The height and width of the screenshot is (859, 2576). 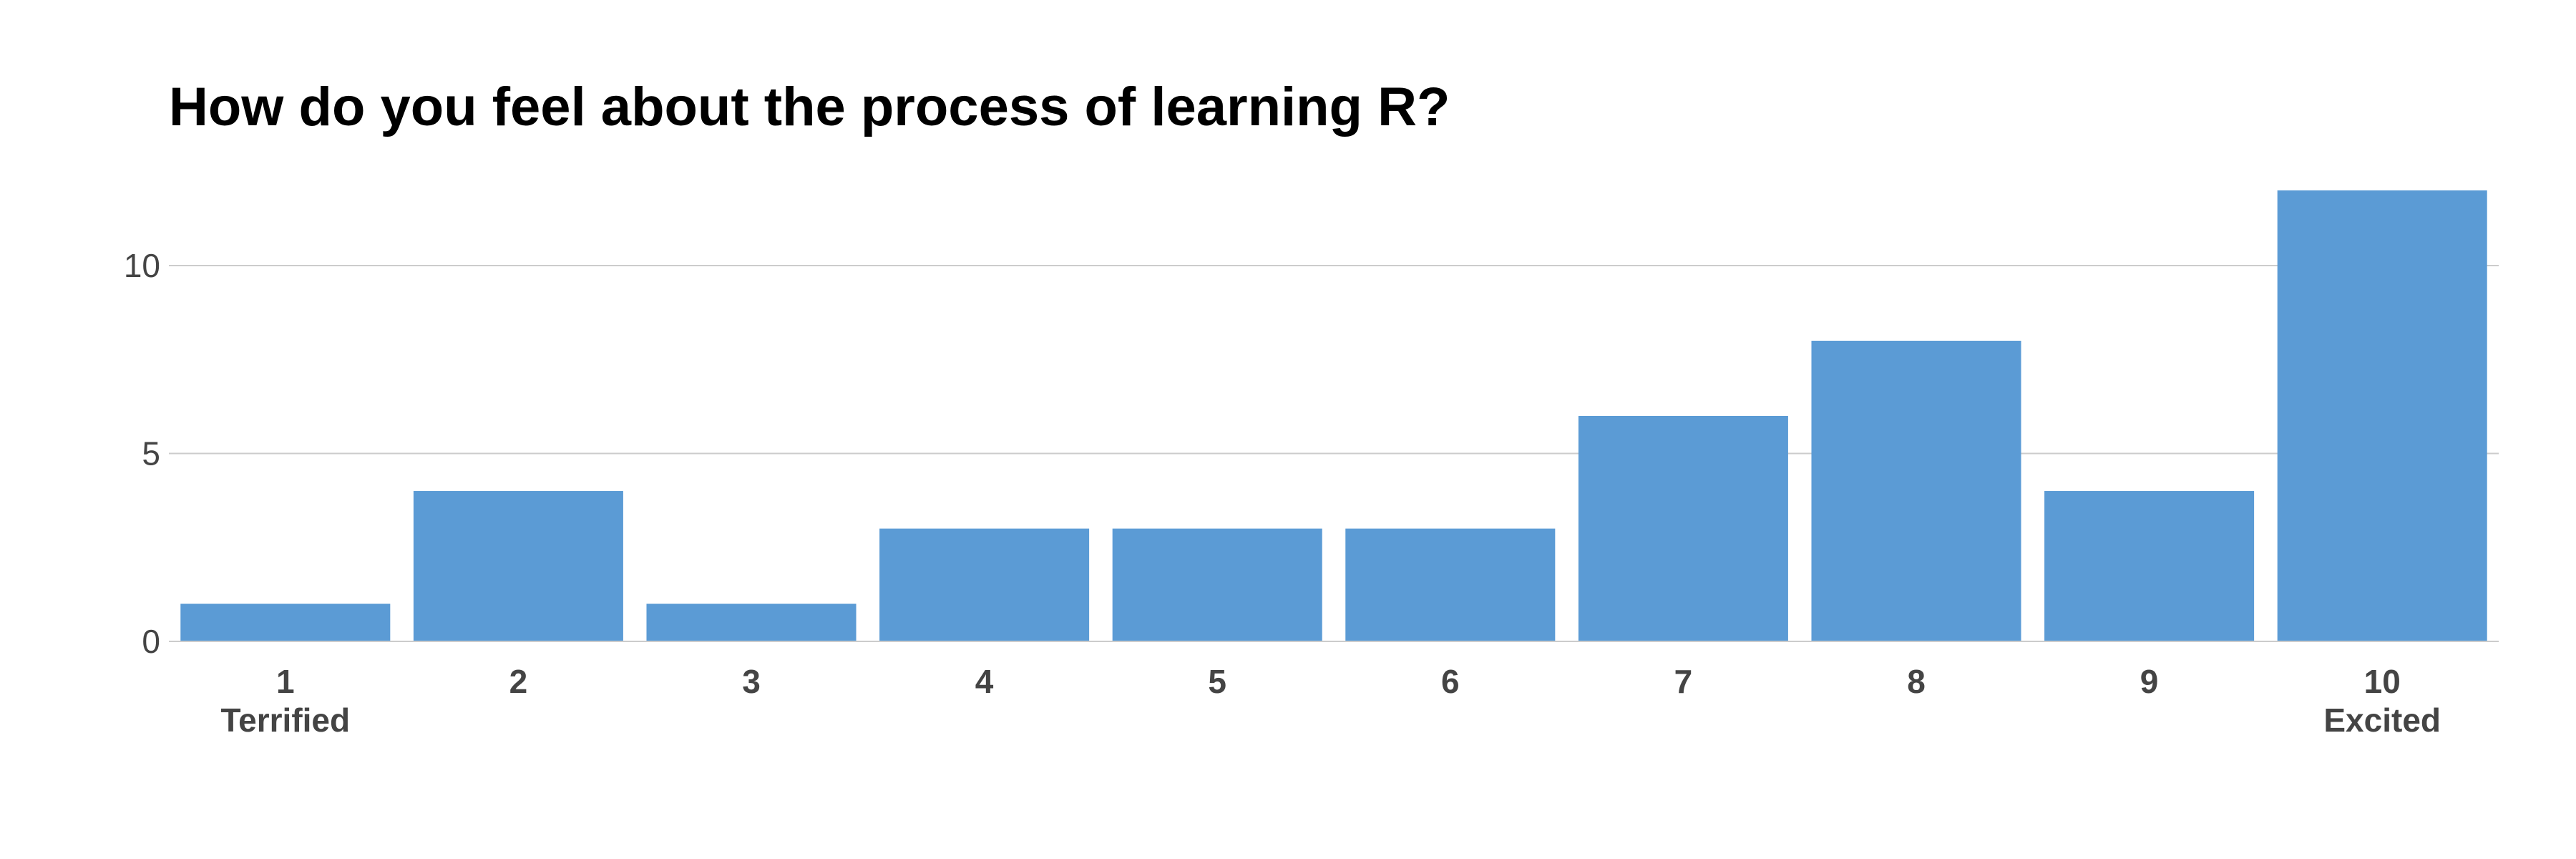 What do you see at coordinates (1916, 681) in the screenshot?
I see `x-tick-label: 8` at bounding box center [1916, 681].